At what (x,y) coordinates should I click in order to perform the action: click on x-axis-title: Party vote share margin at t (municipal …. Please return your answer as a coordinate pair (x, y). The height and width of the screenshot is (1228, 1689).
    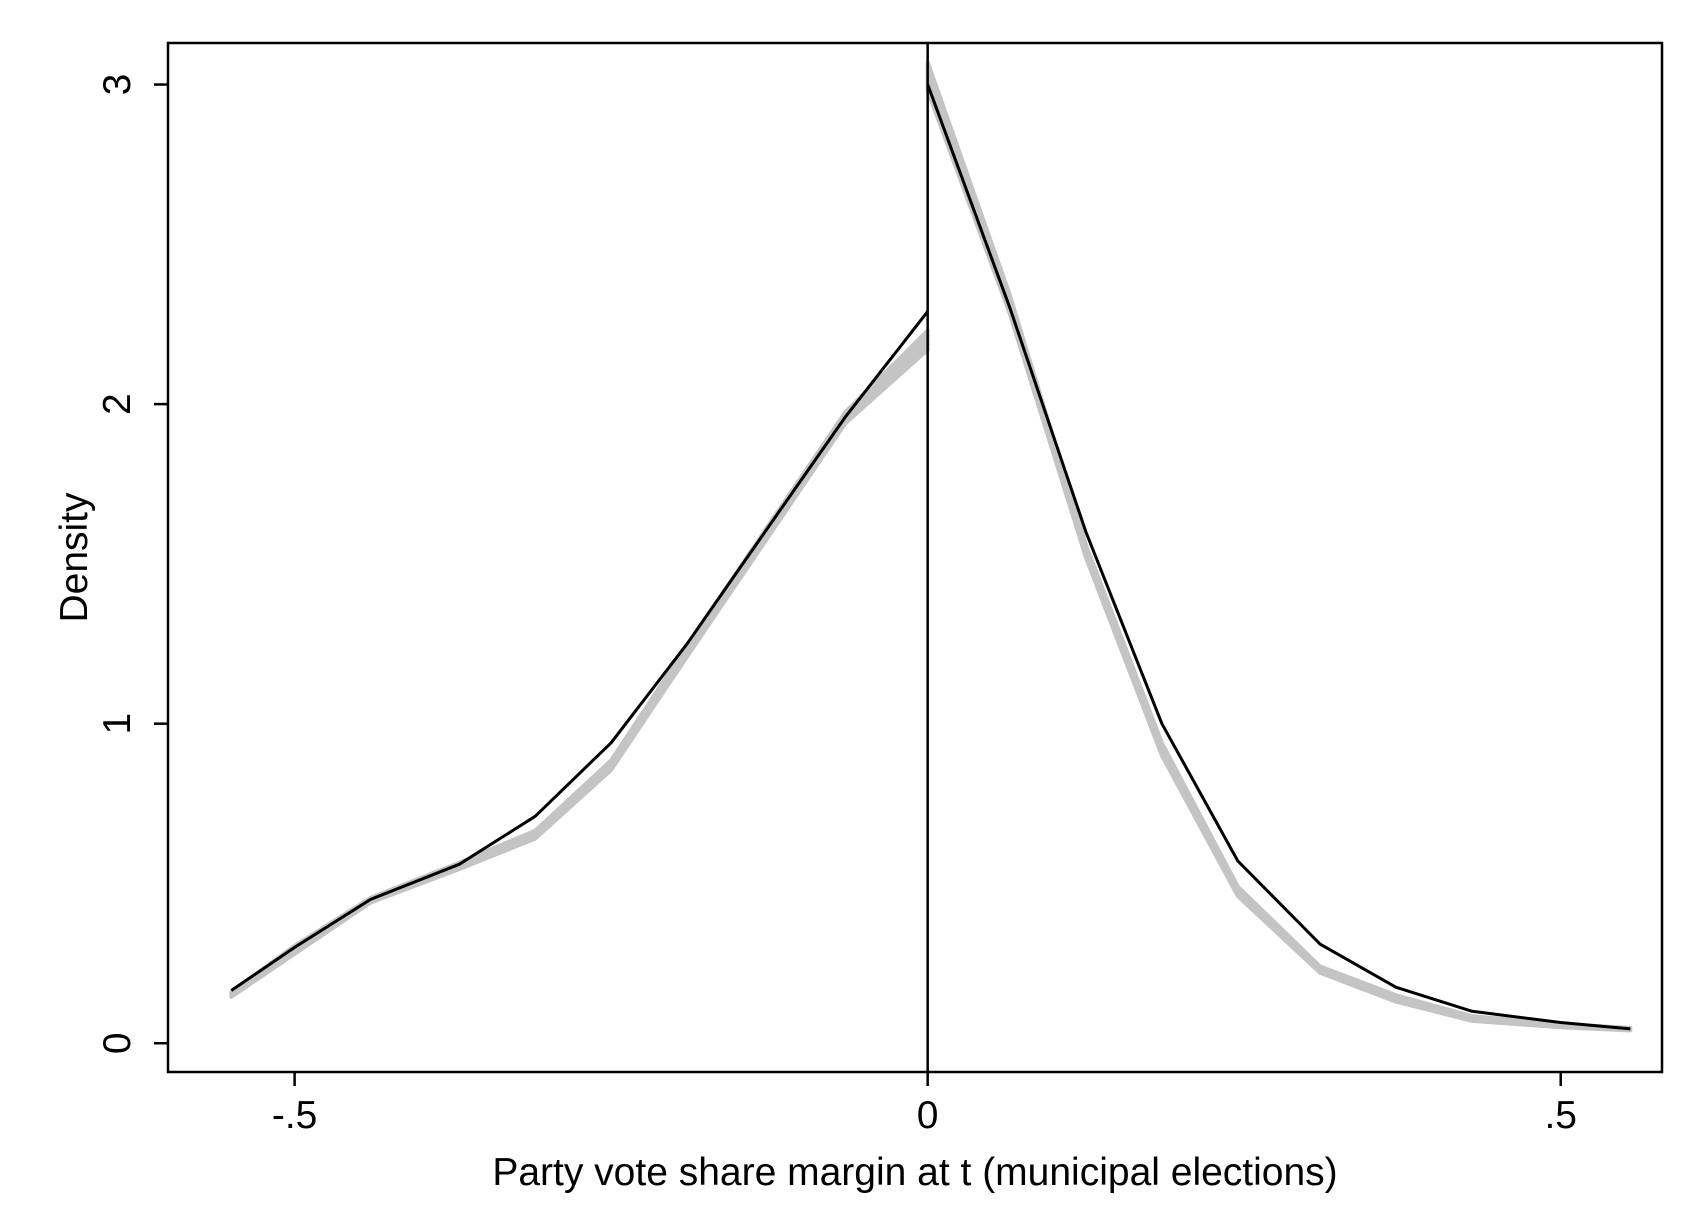
    Looking at the image, I should click on (914, 1172).